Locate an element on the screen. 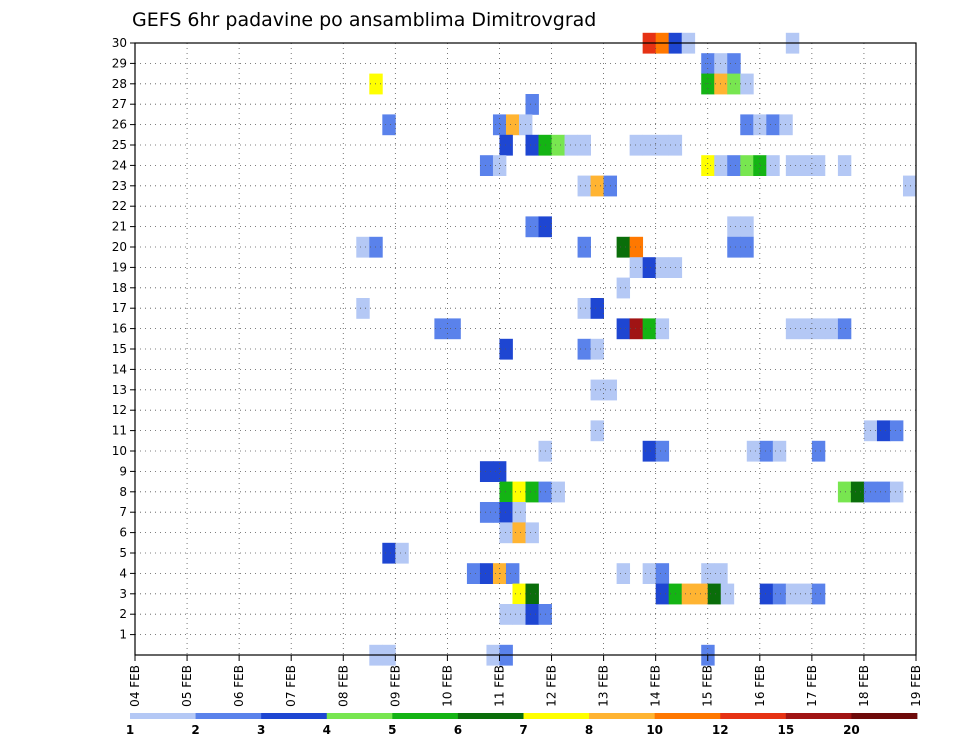 The height and width of the screenshot is (742, 960). legend-label: 20 is located at coordinates (851, 730).